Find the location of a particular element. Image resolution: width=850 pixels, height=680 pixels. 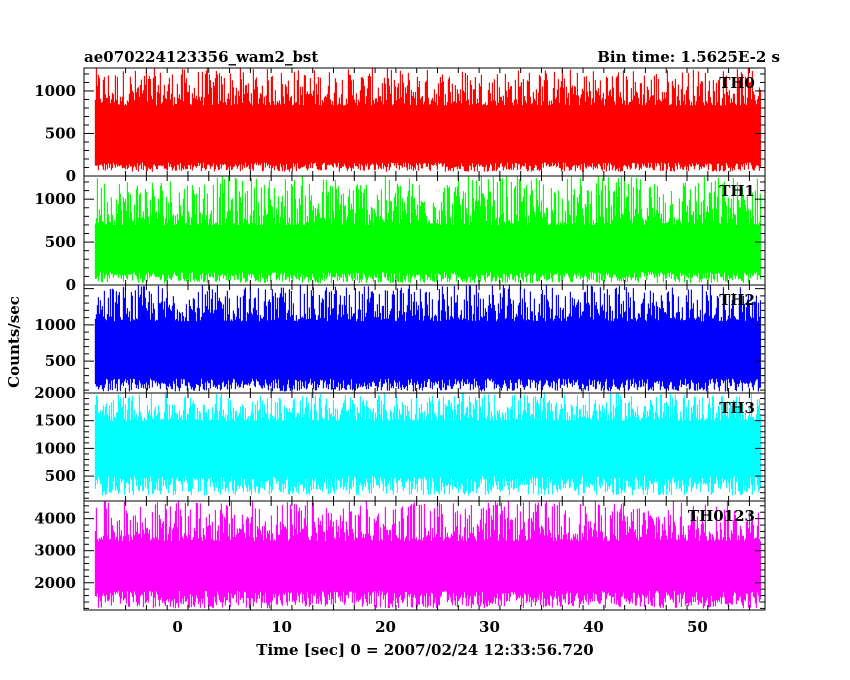

y-tick-label: 3000 is located at coordinates (55, 551).